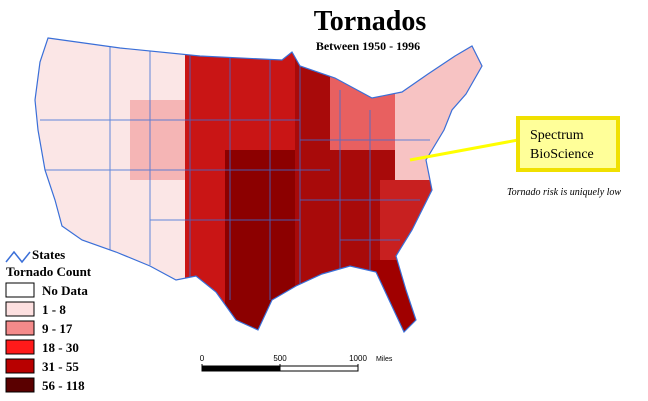 Image resolution: width=648 pixels, height=401 pixels. I want to click on legend-label: States, so click(48, 254).